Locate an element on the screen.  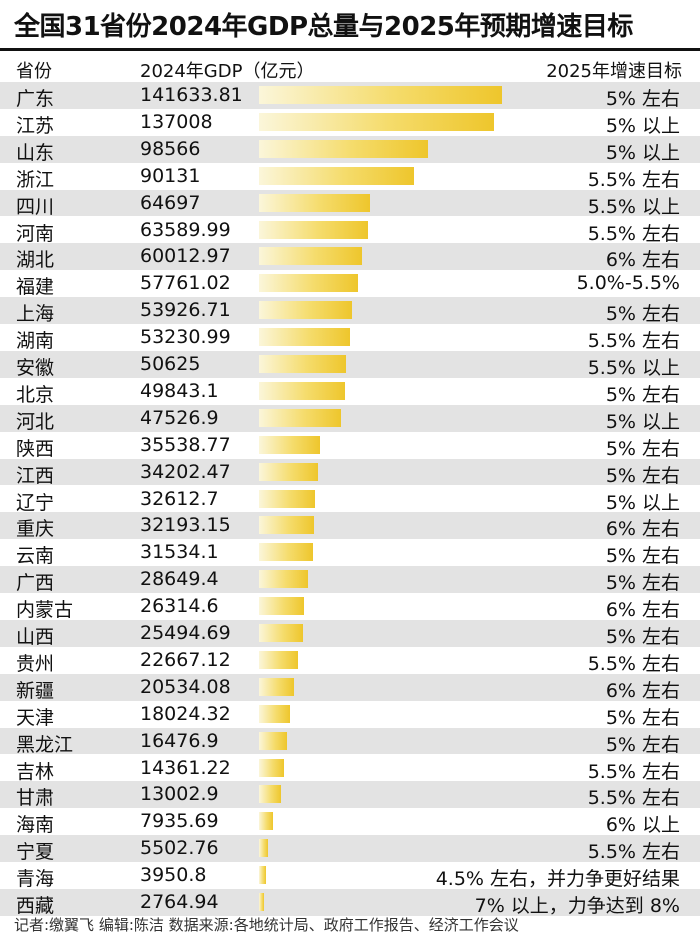
table-row: 山东 98566 5% 以上 is located at coordinates (350, 149).